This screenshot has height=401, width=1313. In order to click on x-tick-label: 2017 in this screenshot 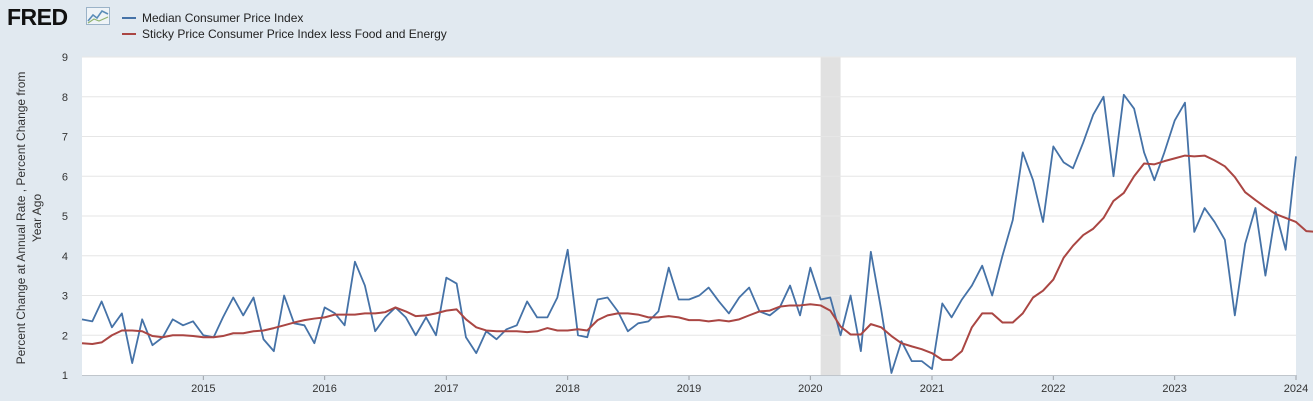, I will do `click(446, 389)`.